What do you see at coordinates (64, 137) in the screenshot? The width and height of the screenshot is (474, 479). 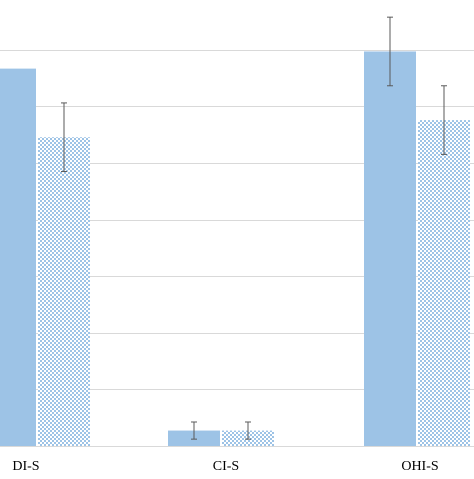 I see `error-bar-dotted-di-s` at bounding box center [64, 137].